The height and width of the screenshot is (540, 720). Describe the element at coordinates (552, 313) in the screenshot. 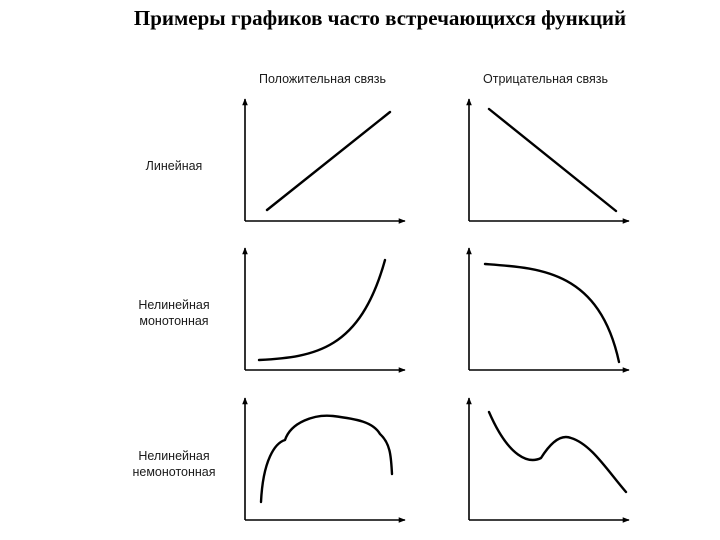

I see `function-curve-nonlinear-monotone-decreasing` at that location.